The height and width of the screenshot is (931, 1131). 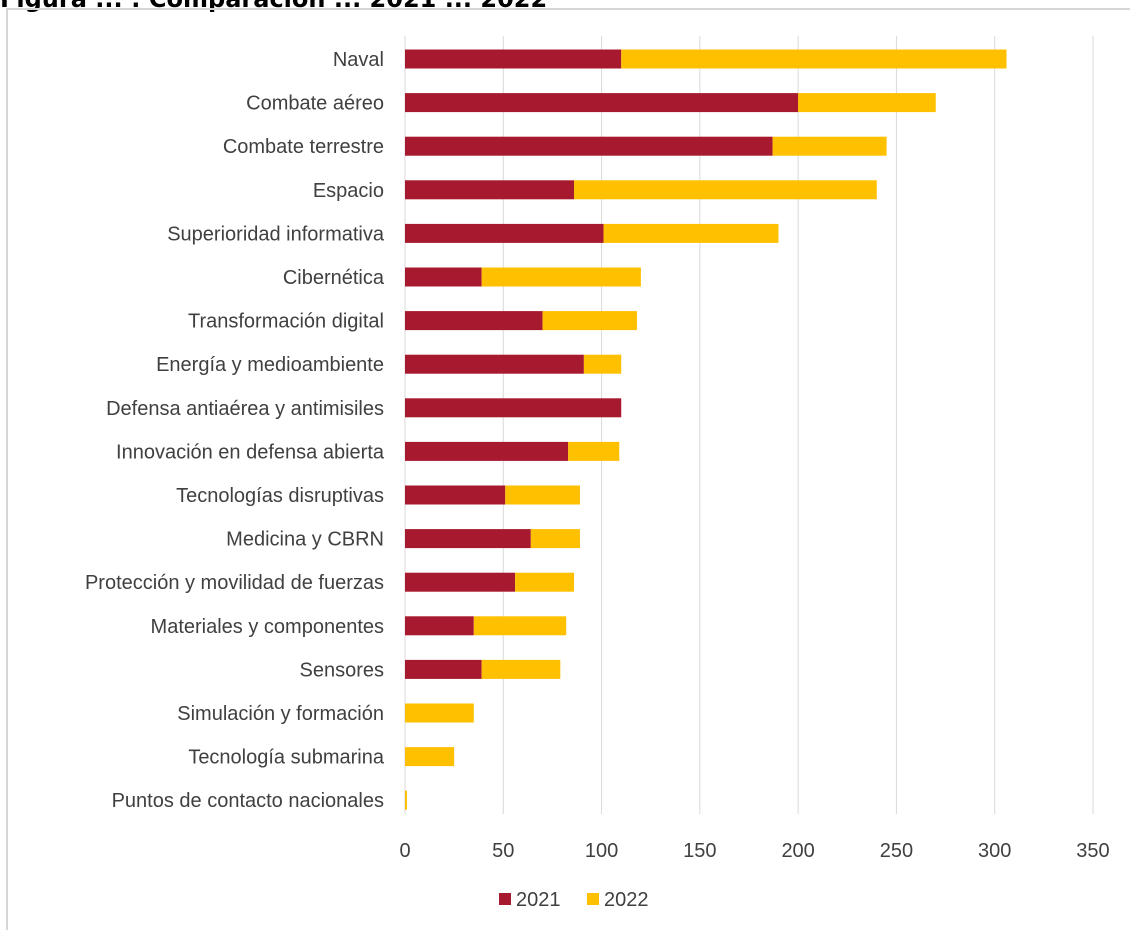 I want to click on x-tick-label: 0, so click(x=404, y=851).